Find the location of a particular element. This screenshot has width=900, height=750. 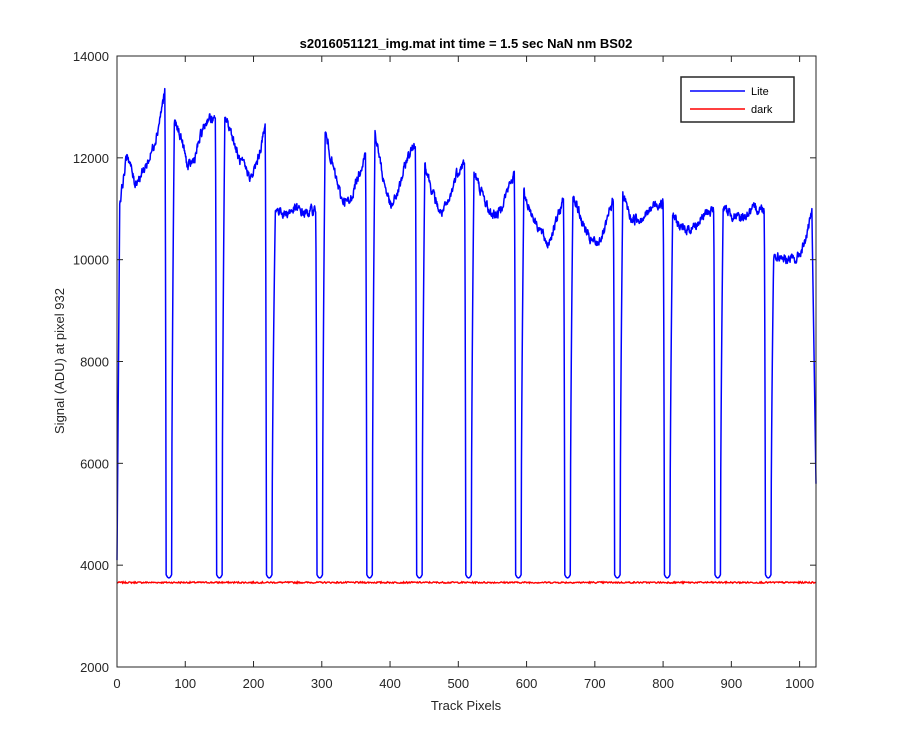

legend-label-dark: dark is located at coordinates (762, 110).